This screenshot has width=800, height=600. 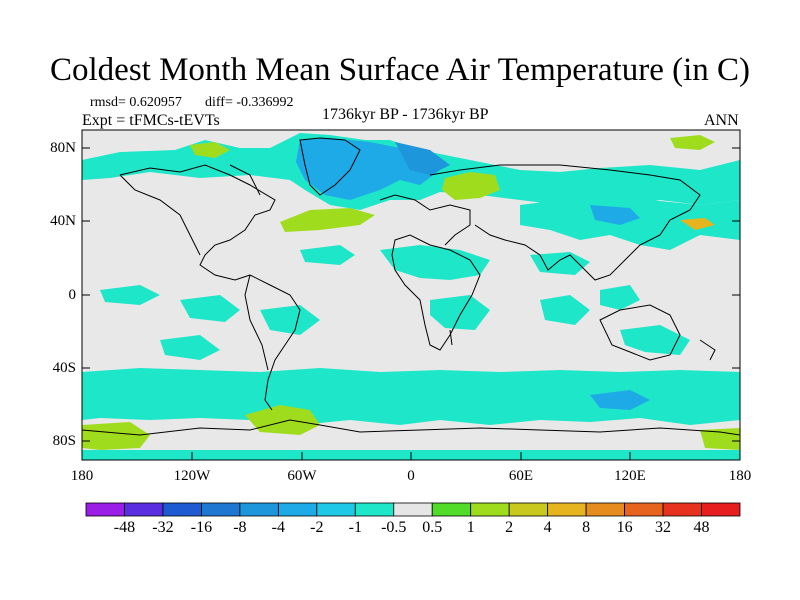 What do you see at coordinates (63, 148) in the screenshot?
I see `lat-label-80n: 80N` at bounding box center [63, 148].